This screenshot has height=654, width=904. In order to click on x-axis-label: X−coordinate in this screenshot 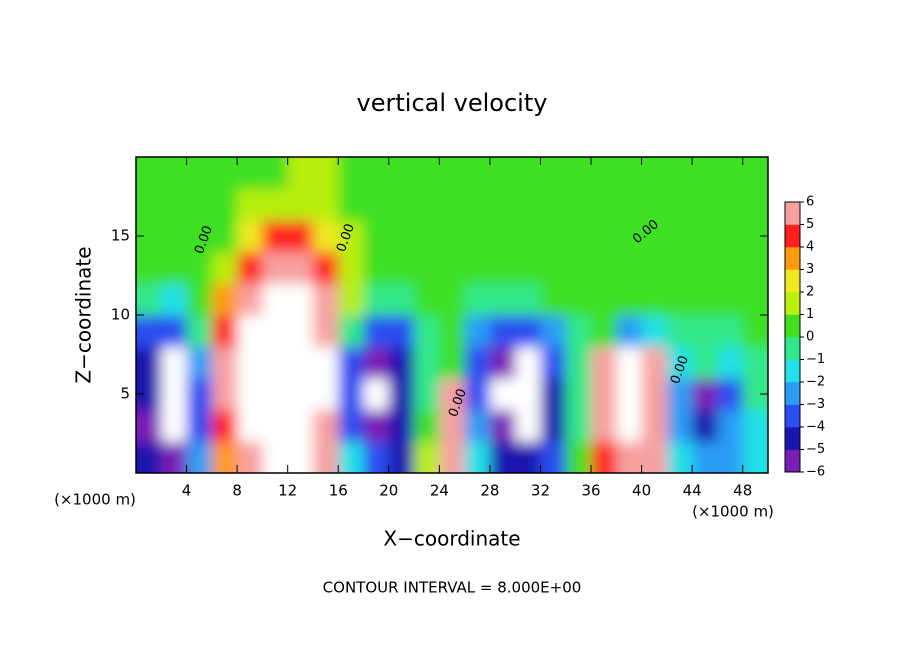, I will do `click(451, 539)`.